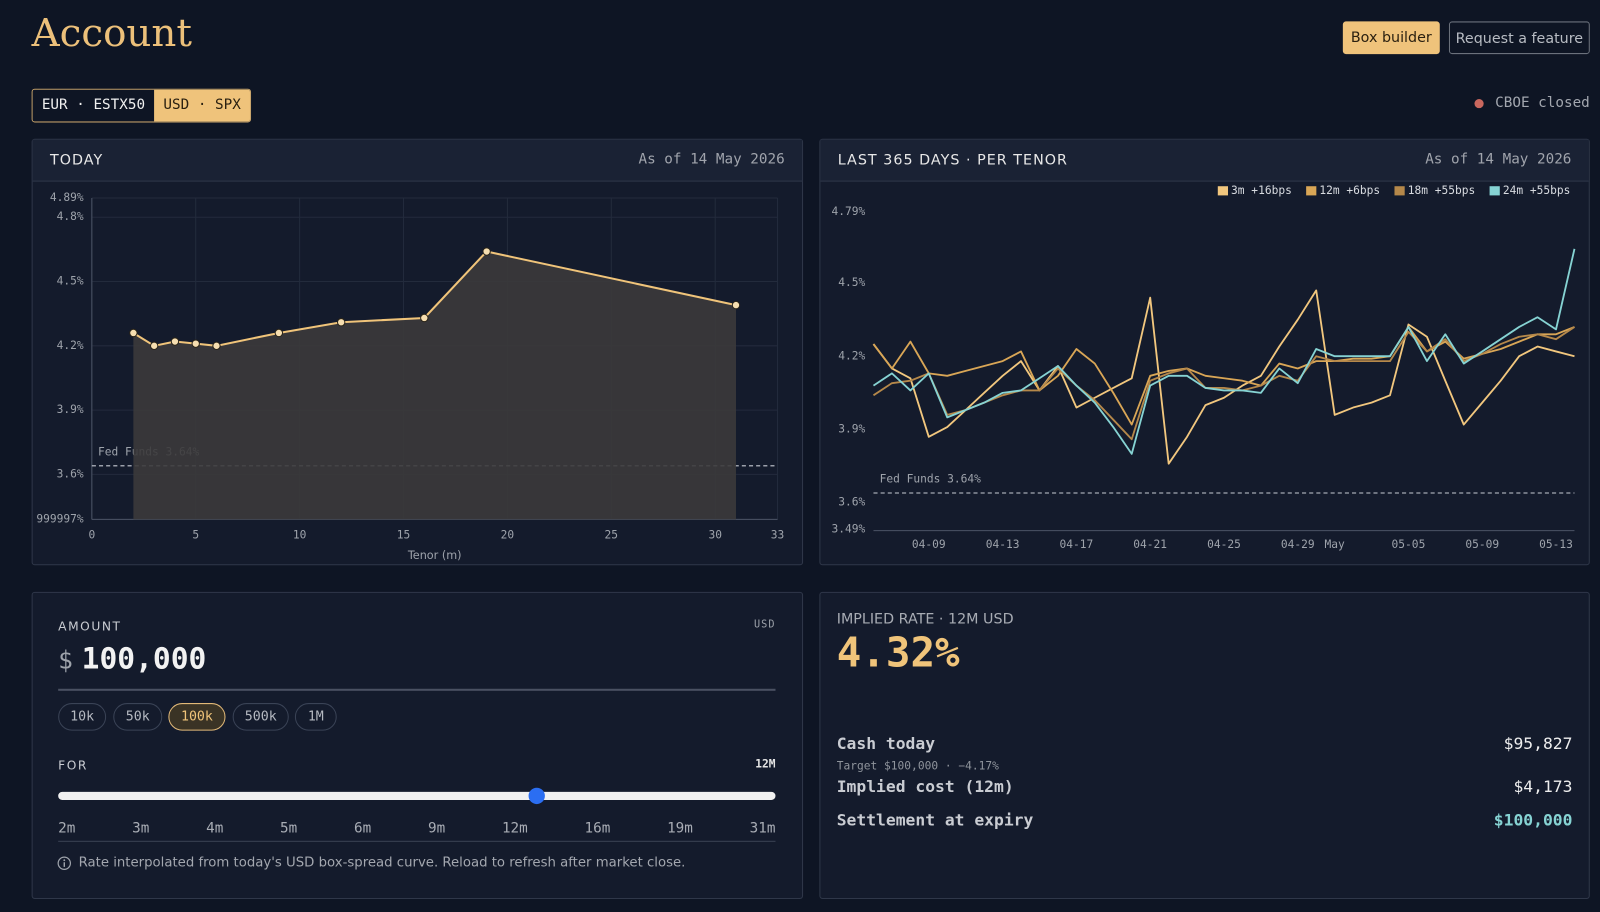 The height and width of the screenshot is (912, 1600). I want to click on row-label: Implied cost (12m), so click(925, 786).